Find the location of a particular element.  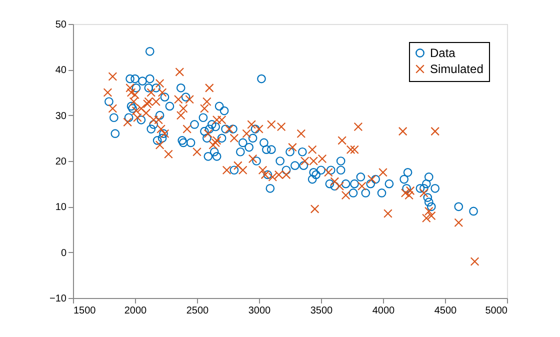

y-tick-label: 10 is located at coordinates (61, 208).